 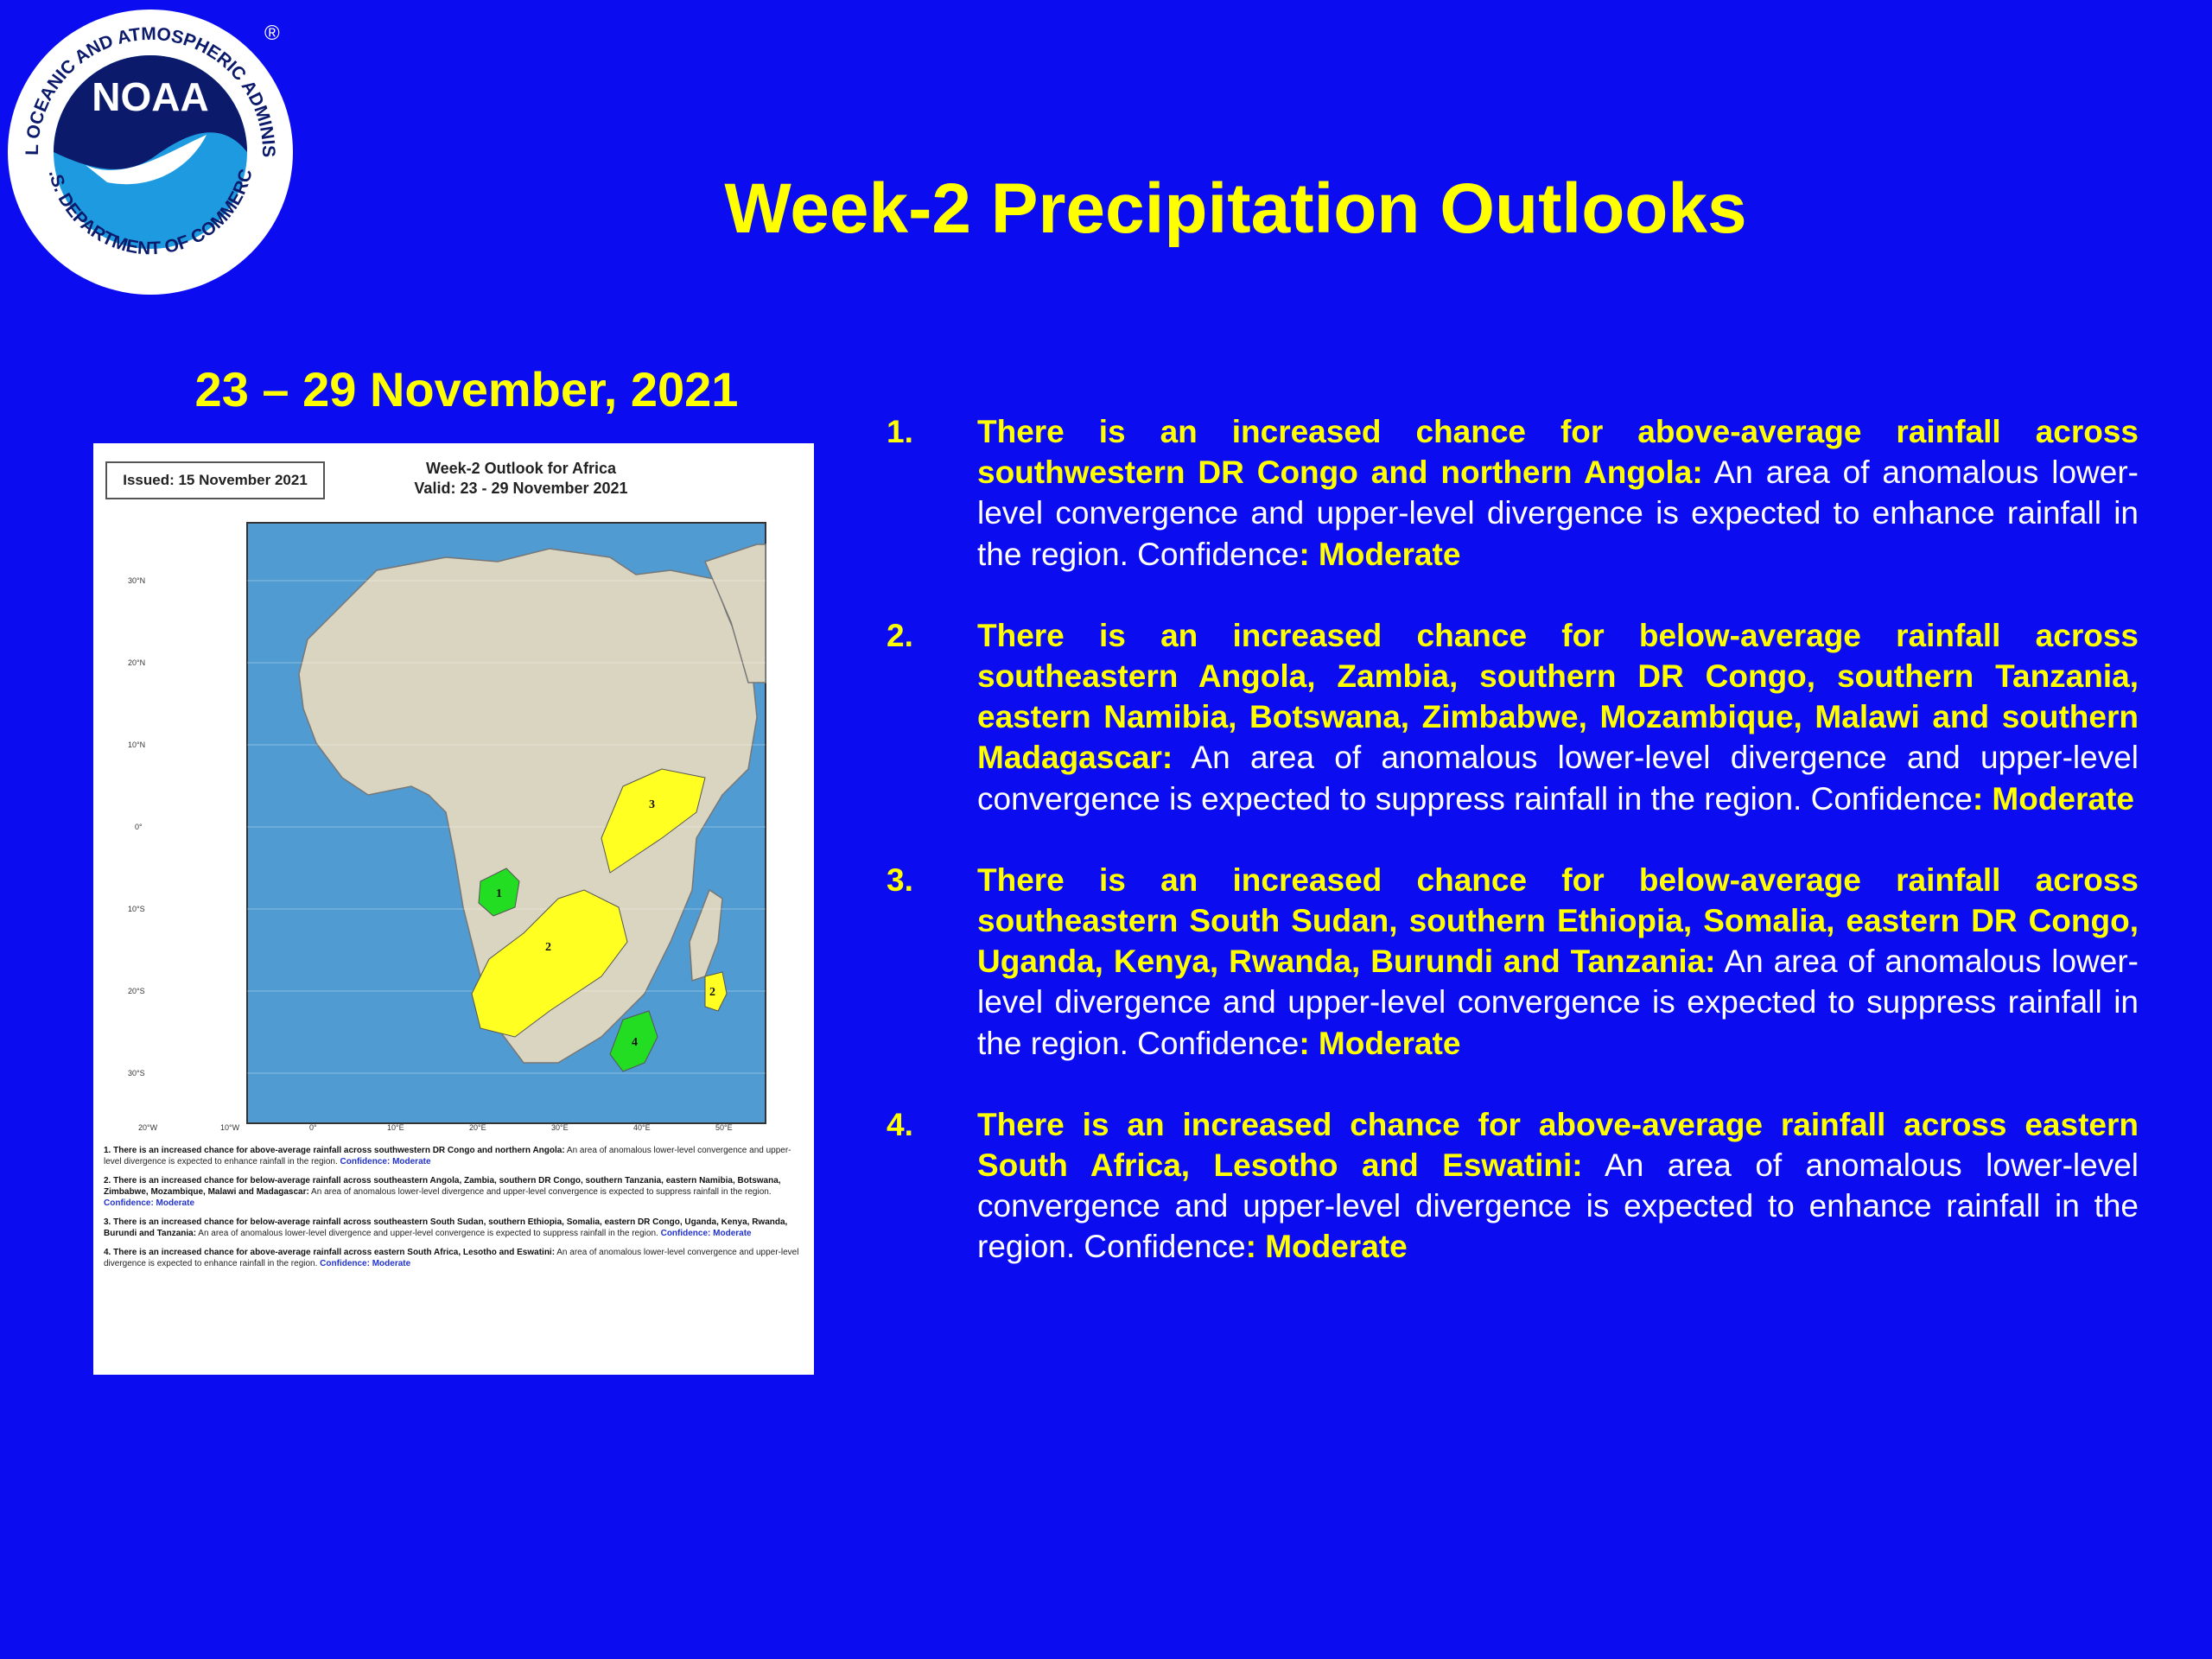 I want to click on lat-label: 10°N, so click(x=137, y=745).